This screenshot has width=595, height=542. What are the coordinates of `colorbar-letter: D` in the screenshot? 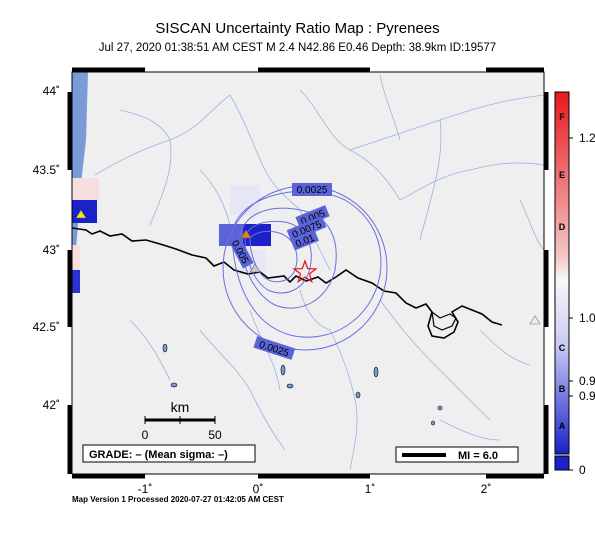 It's located at (562, 227).